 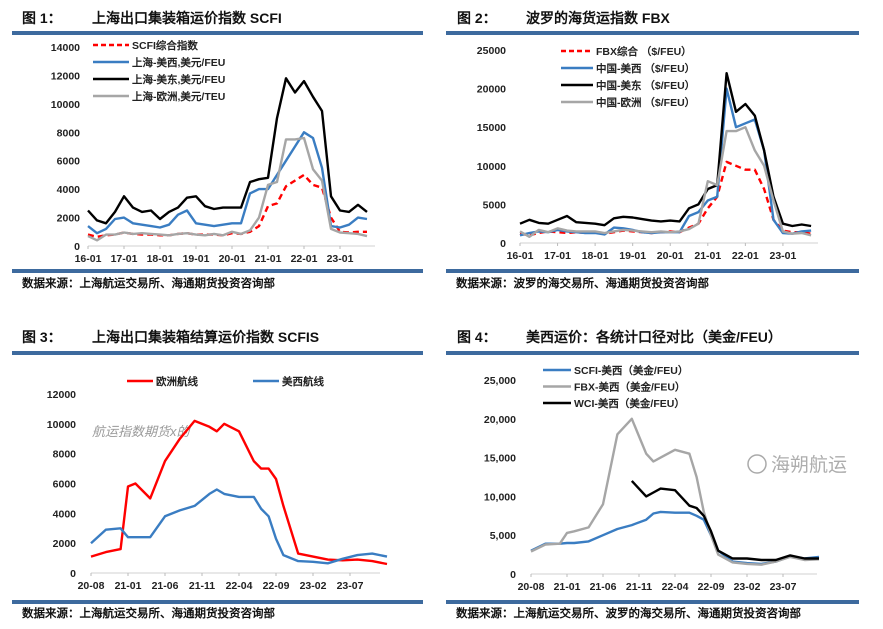 I want to click on legend-label: SCFI综合指数, so click(x=165, y=45).